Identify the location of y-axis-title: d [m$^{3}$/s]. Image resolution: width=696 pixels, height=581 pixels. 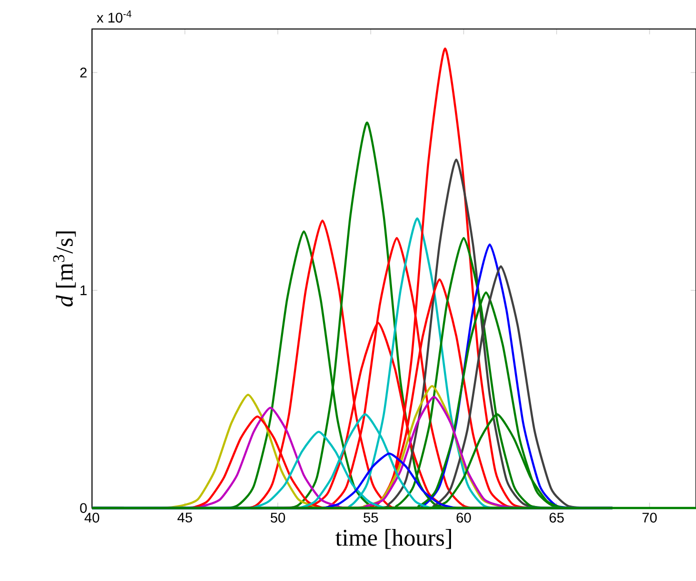
(64, 269).